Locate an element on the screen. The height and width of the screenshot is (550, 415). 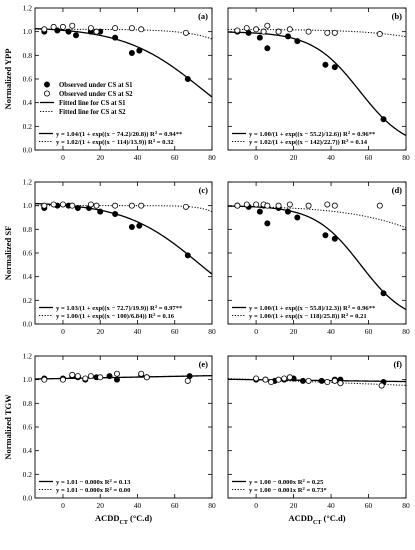
x-tick-label: 40 is located at coordinates (138, 331).